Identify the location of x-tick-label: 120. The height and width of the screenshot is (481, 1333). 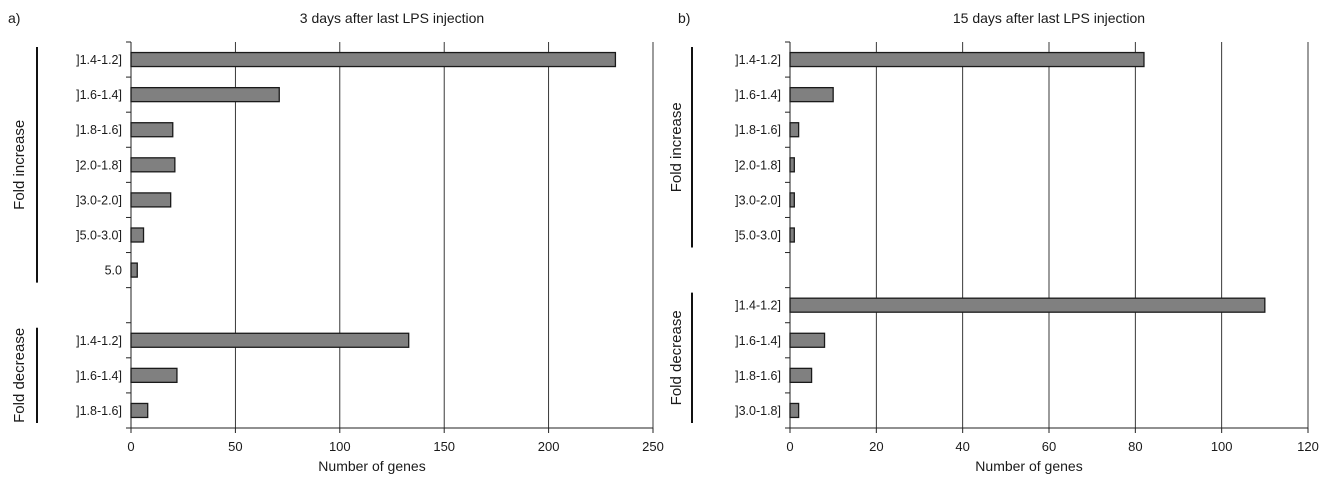
(1308, 446).